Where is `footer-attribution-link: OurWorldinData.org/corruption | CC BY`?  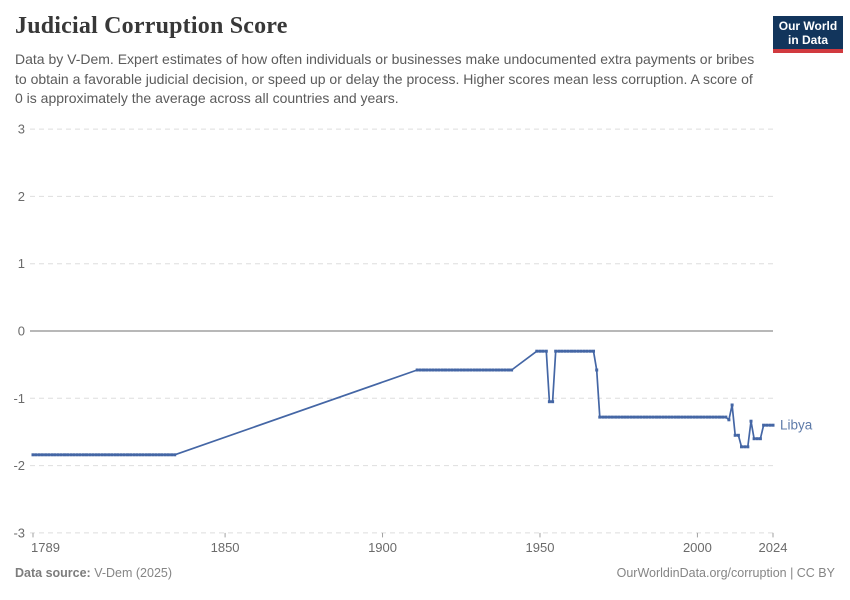
footer-attribution-link: OurWorldinData.org/corruption | CC BY is located at coordinates (725, 573).